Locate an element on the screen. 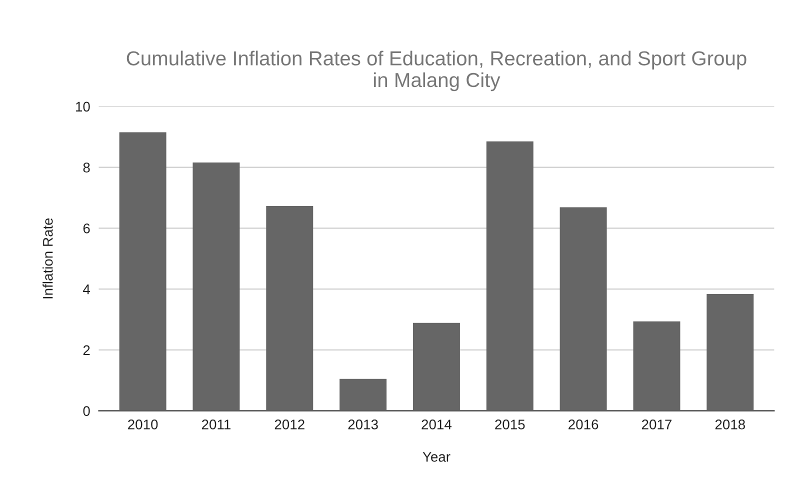 The height and width of the screenshot is (495, 790). x-tick-label: 2012 is located at coordinates (289, 425).